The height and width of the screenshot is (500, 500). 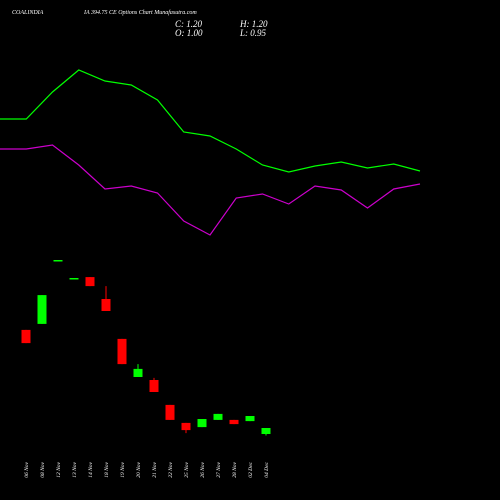 I want to click on x-tick-label: 20 Nov, so click(x=139, y=469).